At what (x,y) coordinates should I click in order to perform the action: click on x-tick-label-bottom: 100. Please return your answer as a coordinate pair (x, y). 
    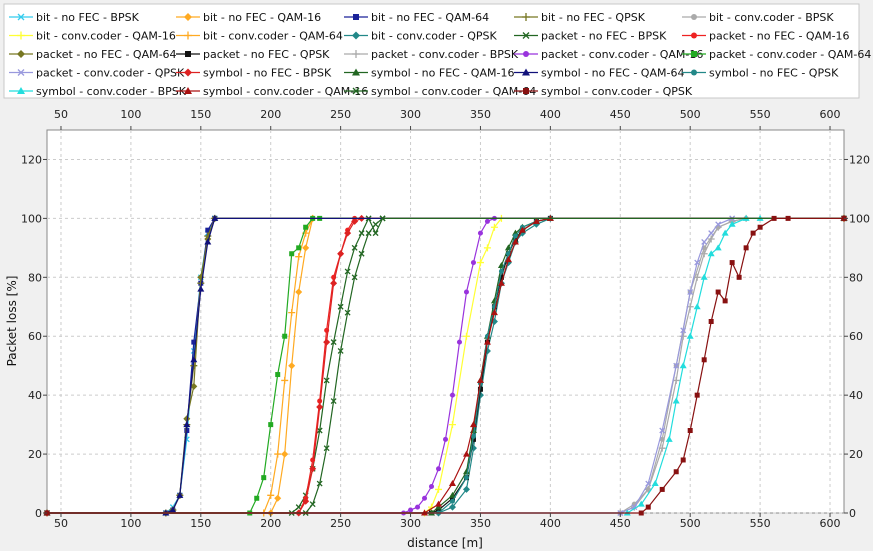
    Looking at the image, I should click on (130, 523).